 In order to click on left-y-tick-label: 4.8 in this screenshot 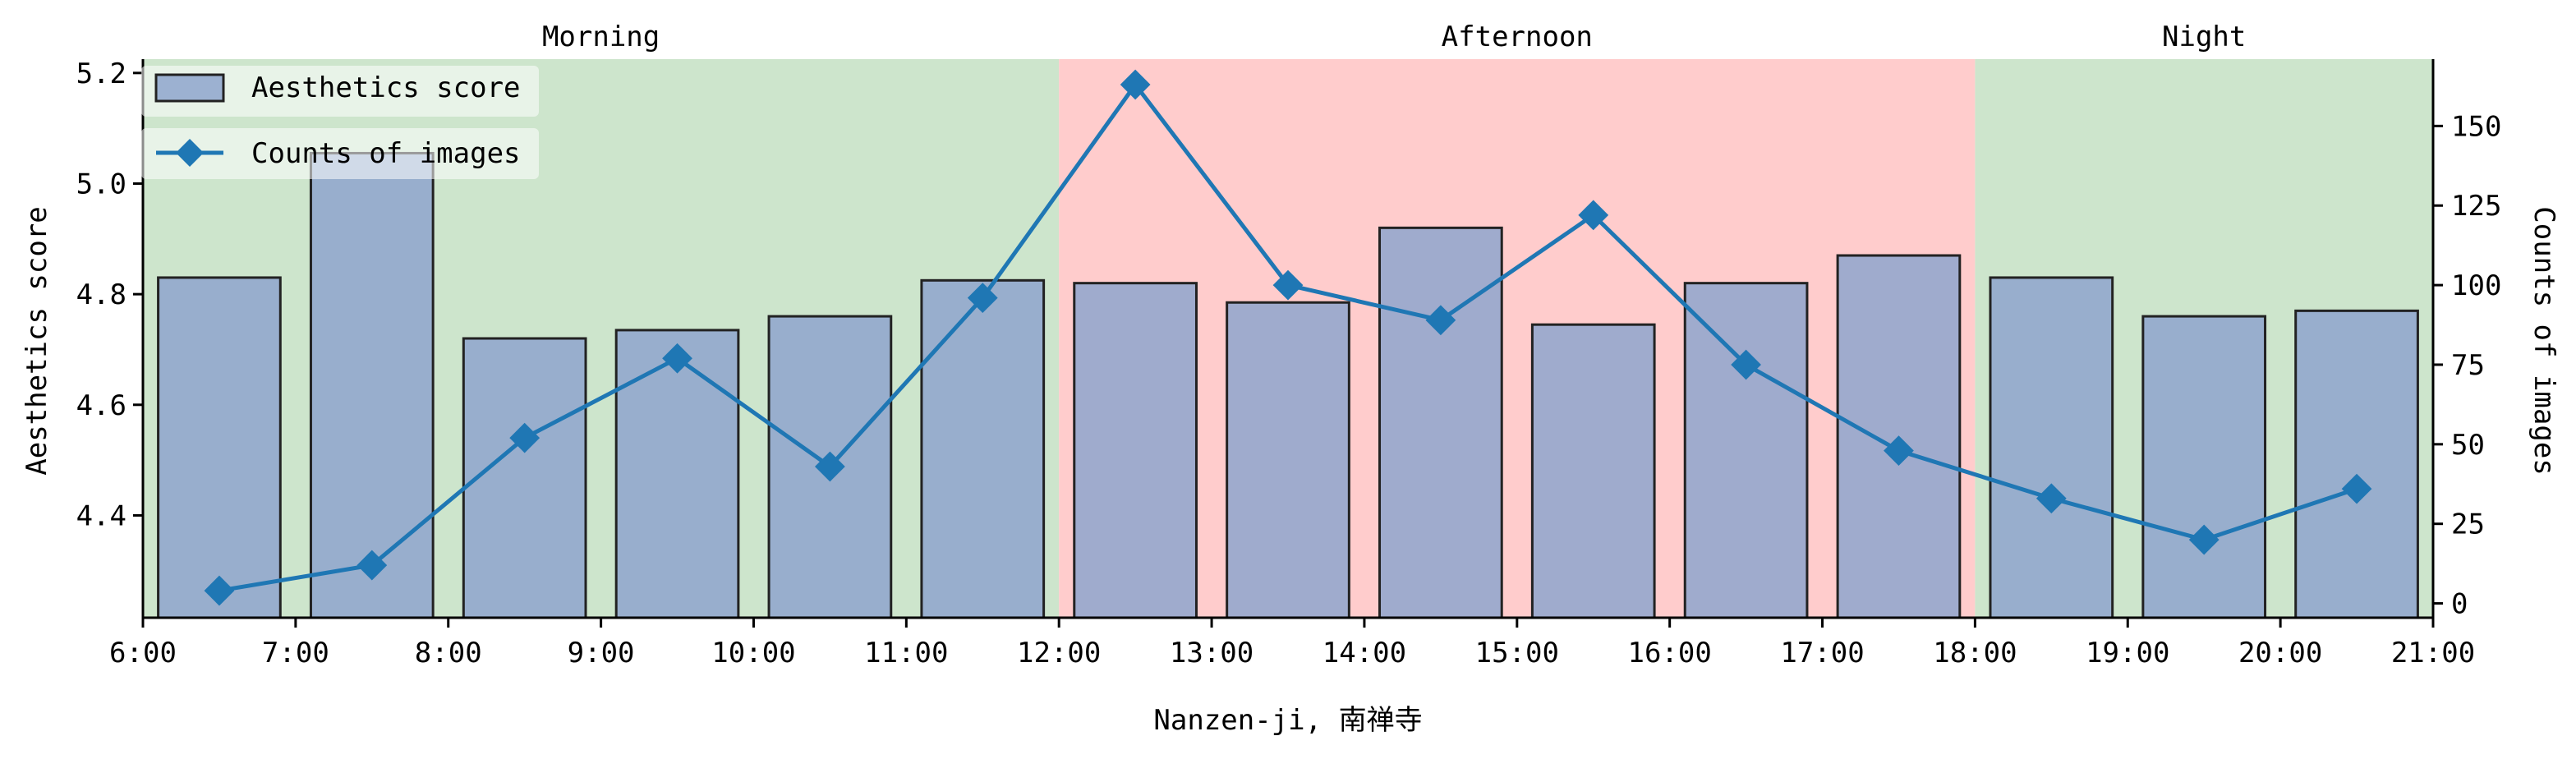, I will do `click(101, 294)`.